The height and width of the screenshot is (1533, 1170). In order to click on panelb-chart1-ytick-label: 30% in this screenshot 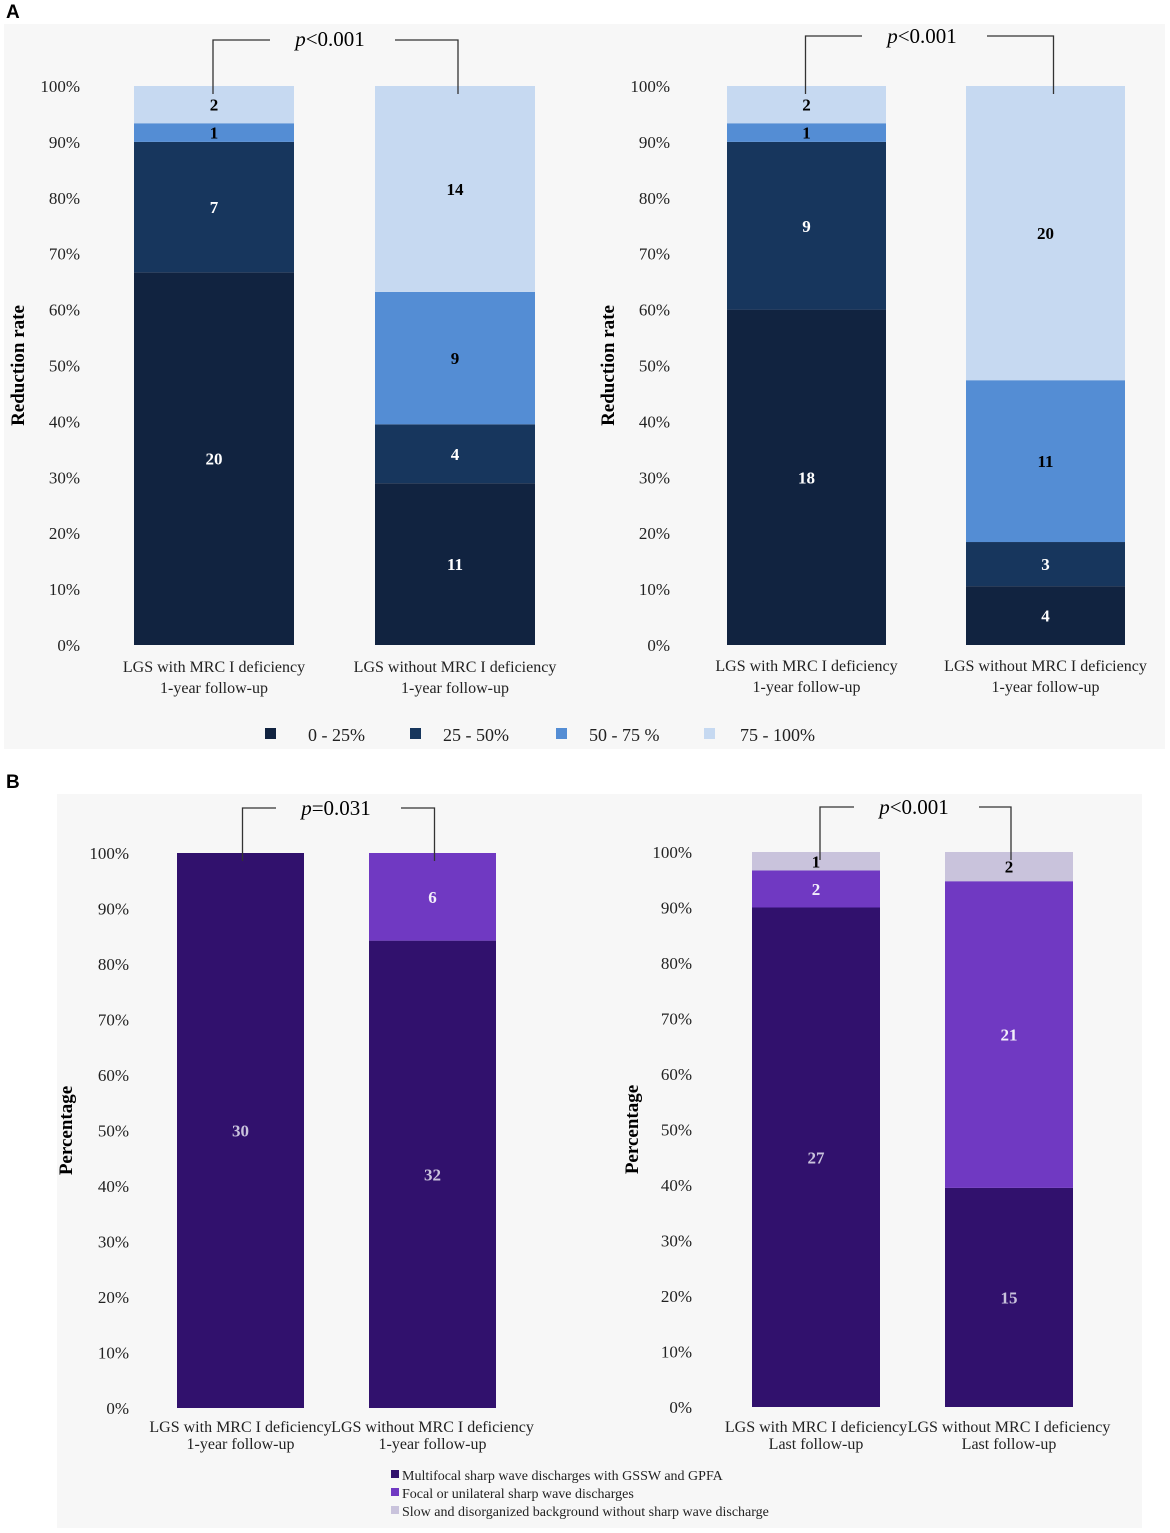, I will do `click(113, 1242)`.